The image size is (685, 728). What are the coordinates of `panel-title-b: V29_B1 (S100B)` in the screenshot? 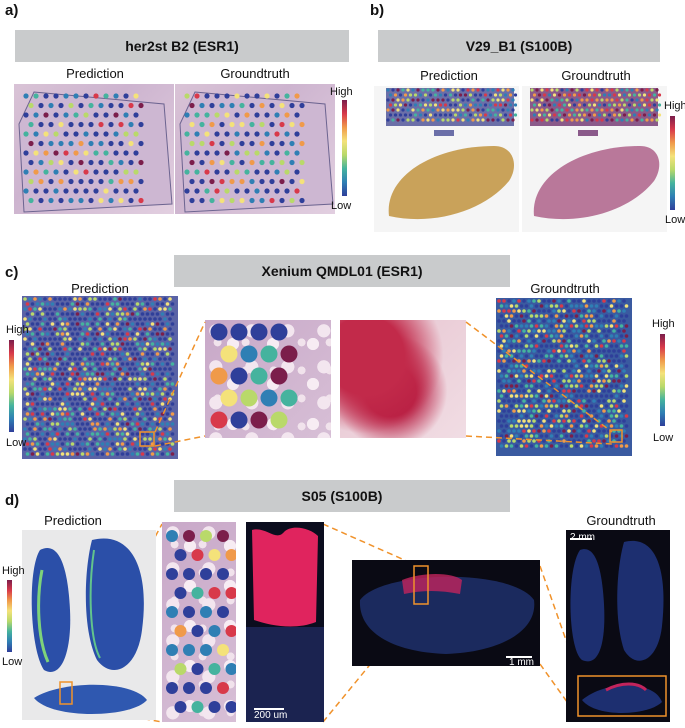 It's located at (519, 46).